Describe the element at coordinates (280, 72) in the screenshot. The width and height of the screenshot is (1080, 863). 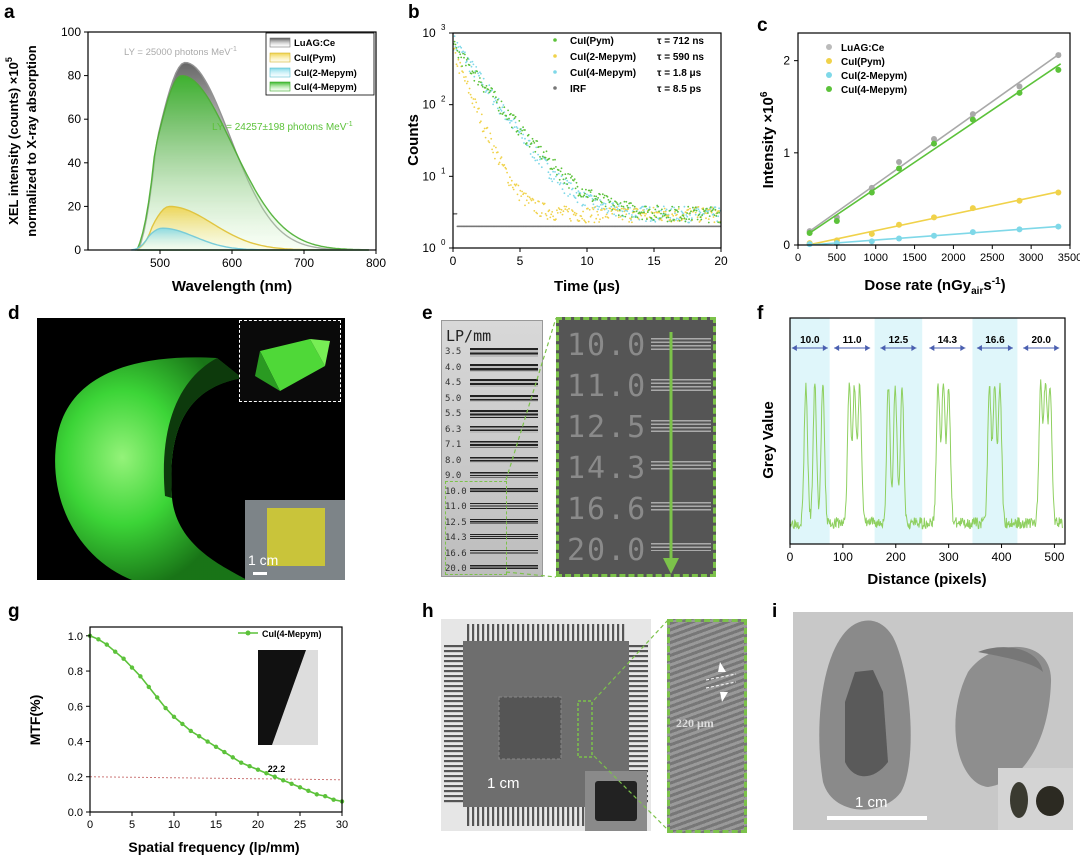
I see `legend-swatch-2mepym` at that location.